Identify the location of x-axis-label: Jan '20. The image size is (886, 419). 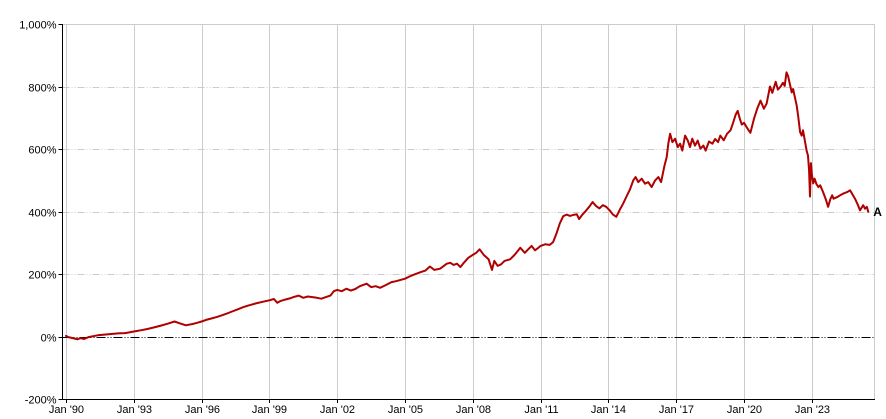
(744, 410).